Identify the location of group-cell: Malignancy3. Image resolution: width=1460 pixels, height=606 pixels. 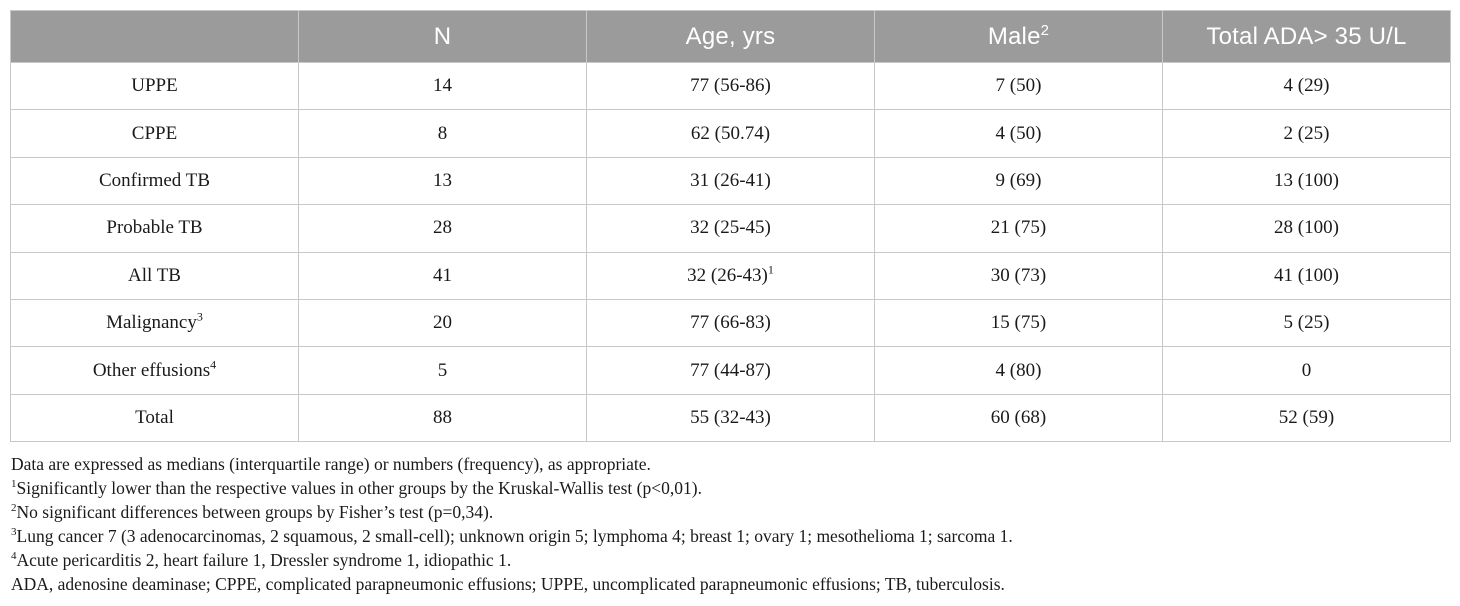
(154, 323).